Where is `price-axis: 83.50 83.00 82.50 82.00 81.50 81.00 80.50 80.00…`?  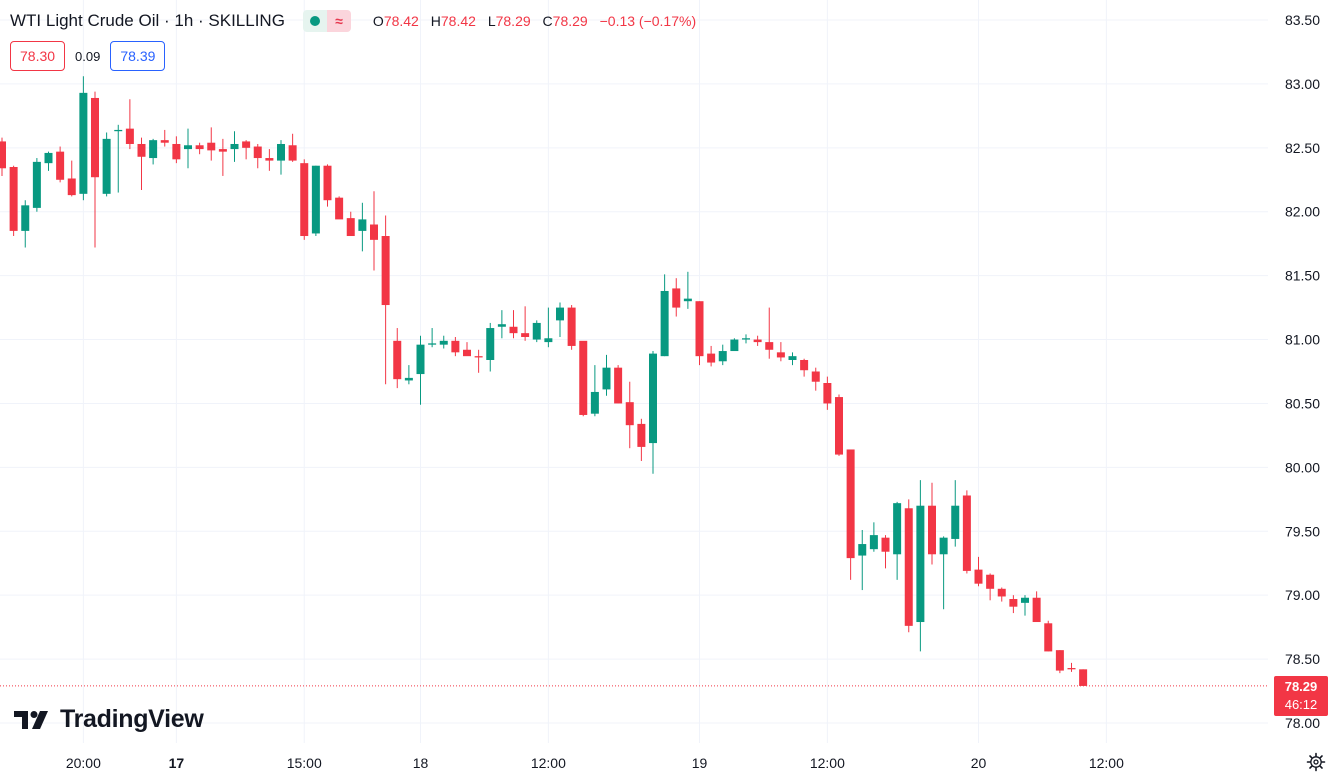 price-axis: 83.50 83.00 82.50 82.00 81.50 81.00 80.50 80.00… is located at coordinates (1302, 371).